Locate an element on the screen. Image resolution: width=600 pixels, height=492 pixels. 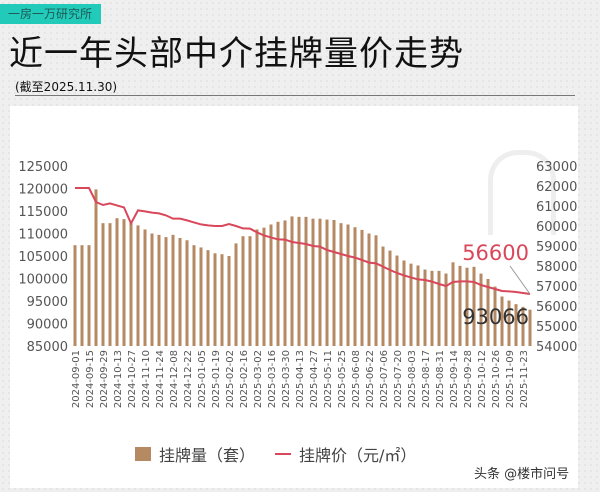
x-tick: 2025-08-03 is located at coordinates (412, 379).